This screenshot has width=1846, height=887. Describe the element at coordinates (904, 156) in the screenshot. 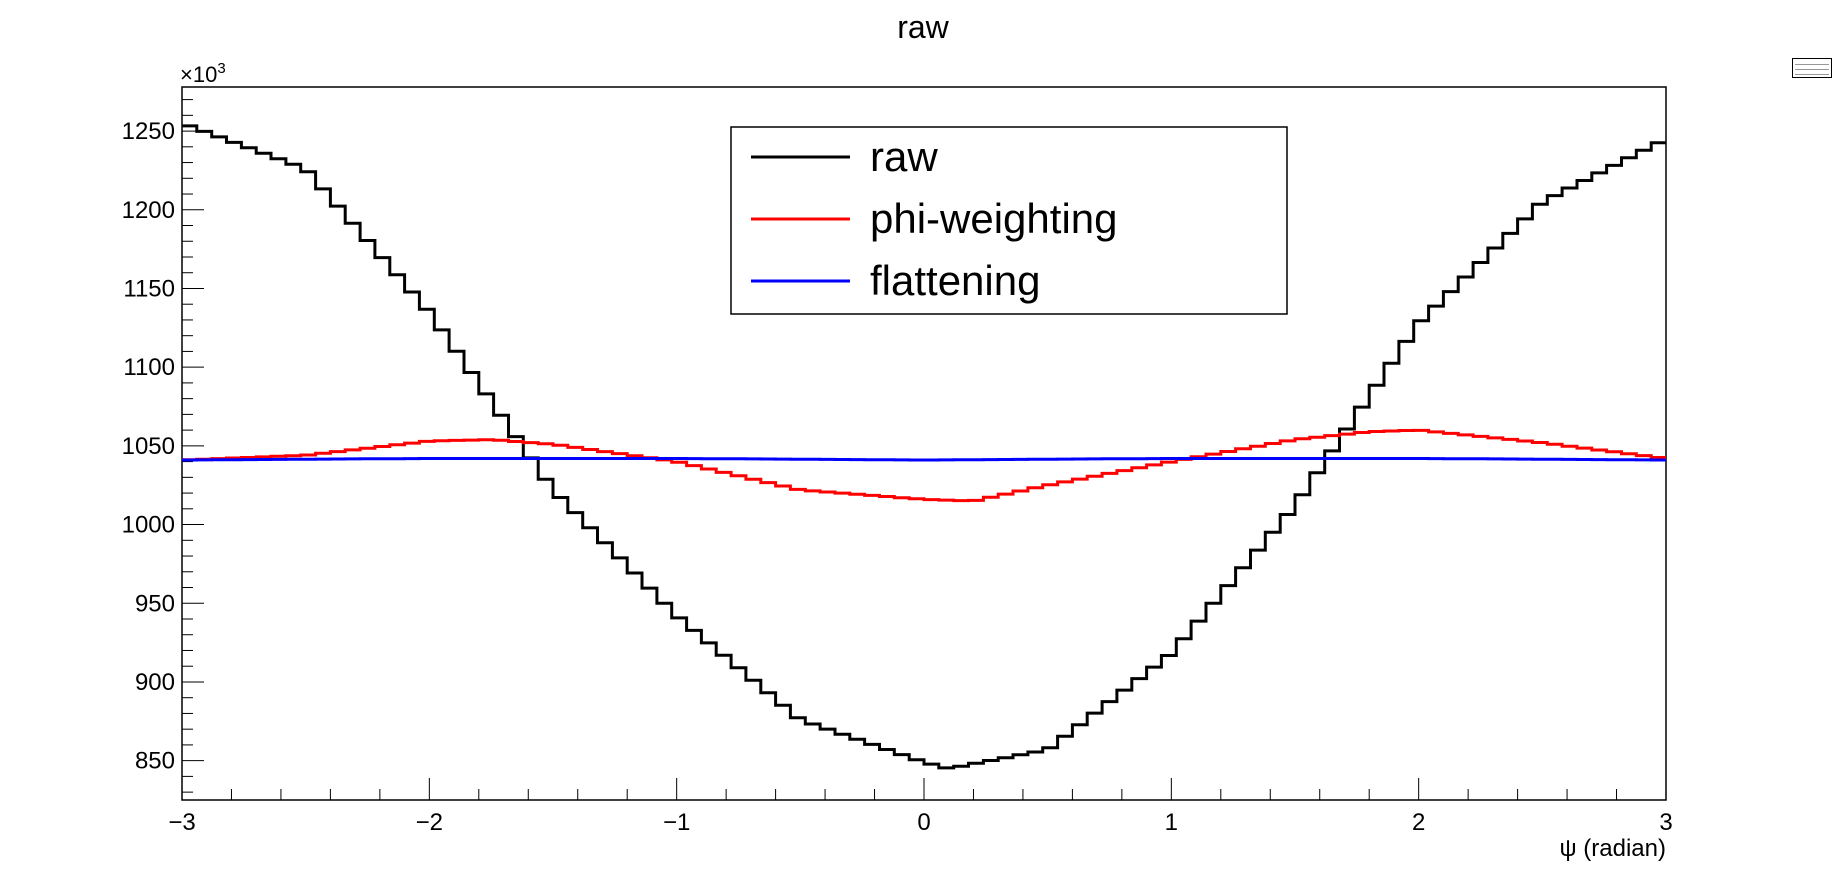

I see `legend-label-raw: raw` at that location.